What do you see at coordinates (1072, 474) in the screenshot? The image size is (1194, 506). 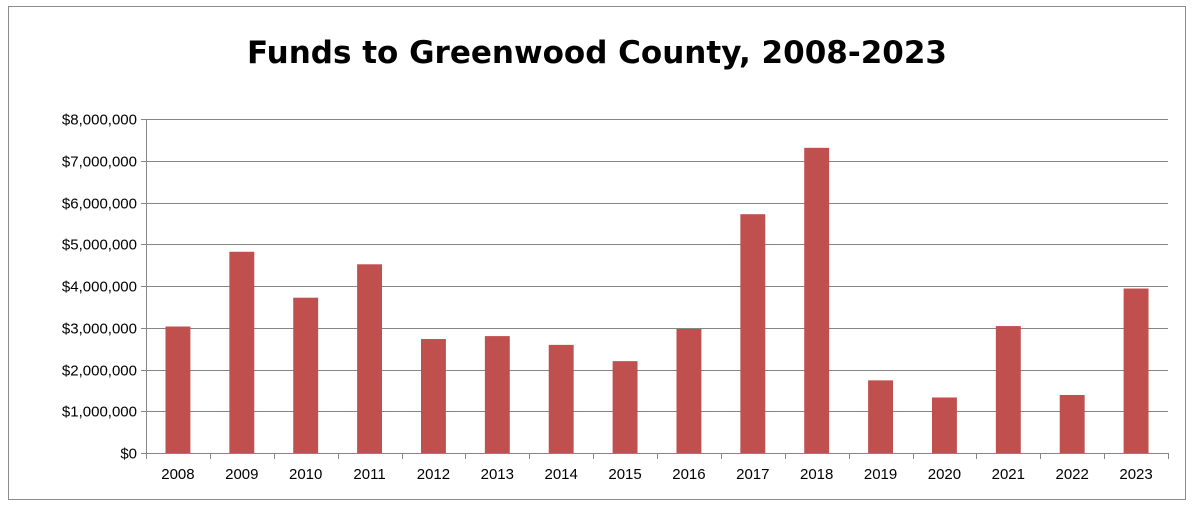 I see `x-tick-label: 2022` at bounding box center [1072, 474].